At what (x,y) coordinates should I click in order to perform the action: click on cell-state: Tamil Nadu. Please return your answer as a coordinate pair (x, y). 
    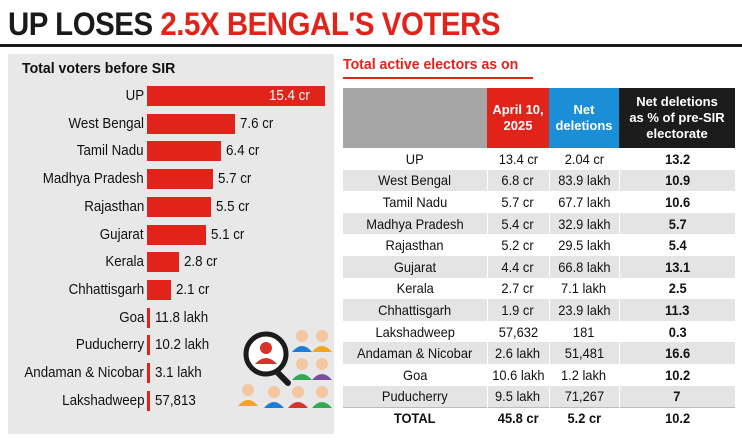
    Looking at the image, I should click on (415, 202).